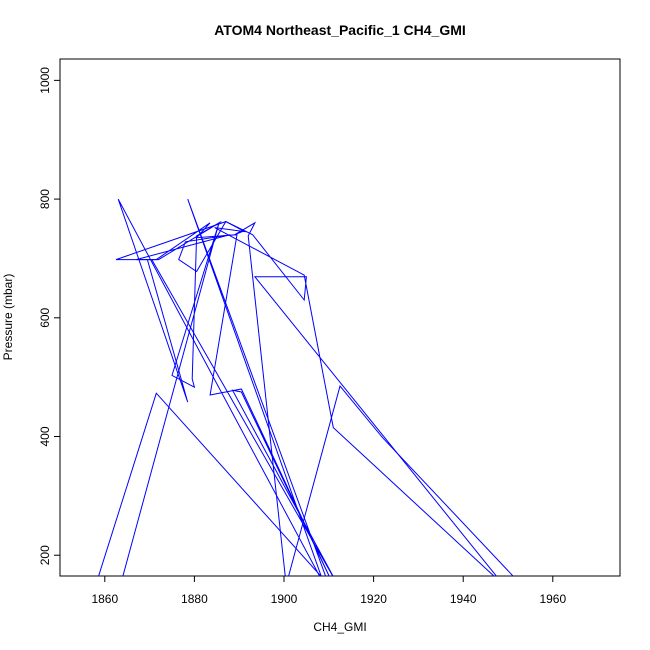  What do you see at coordinates (45, 555) in the screenshot?
I see `y-tick-label: 200` at bounding box center [45, 555].